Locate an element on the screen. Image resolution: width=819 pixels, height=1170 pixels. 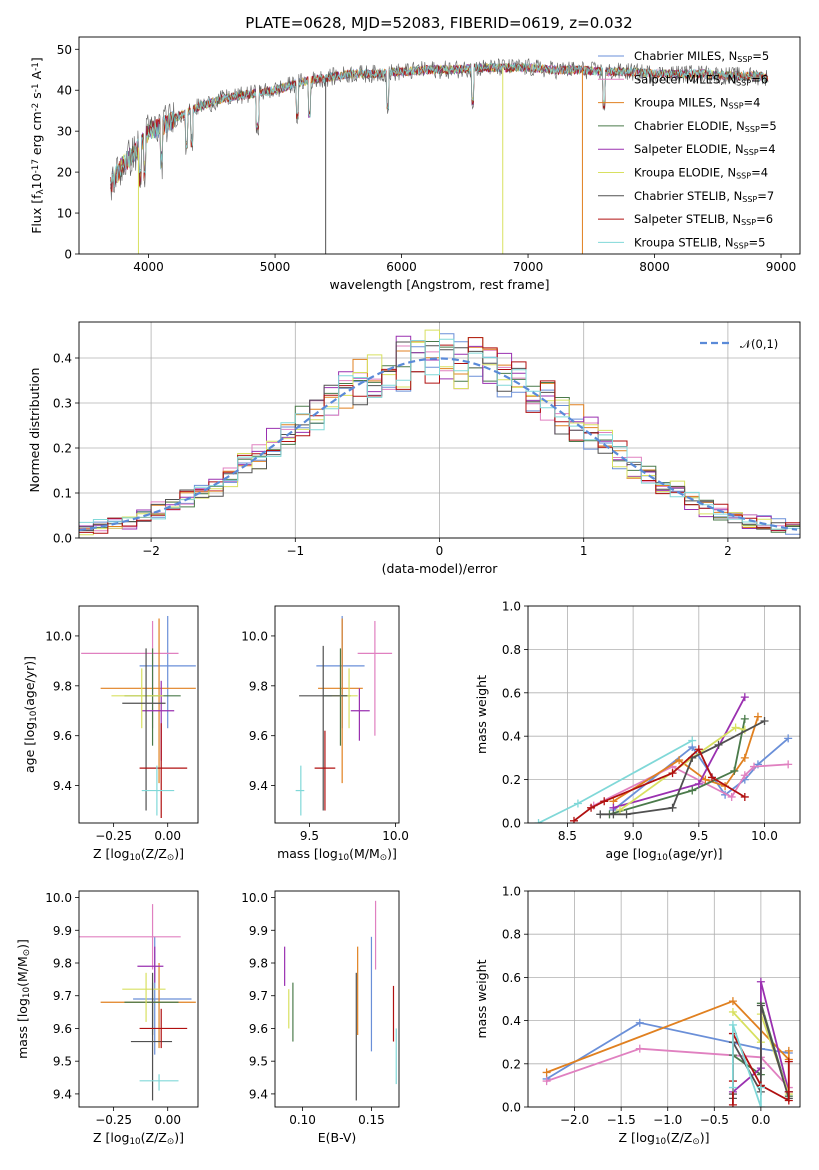
error-bar-chabrier-miles is located at coordinates (167, 672).